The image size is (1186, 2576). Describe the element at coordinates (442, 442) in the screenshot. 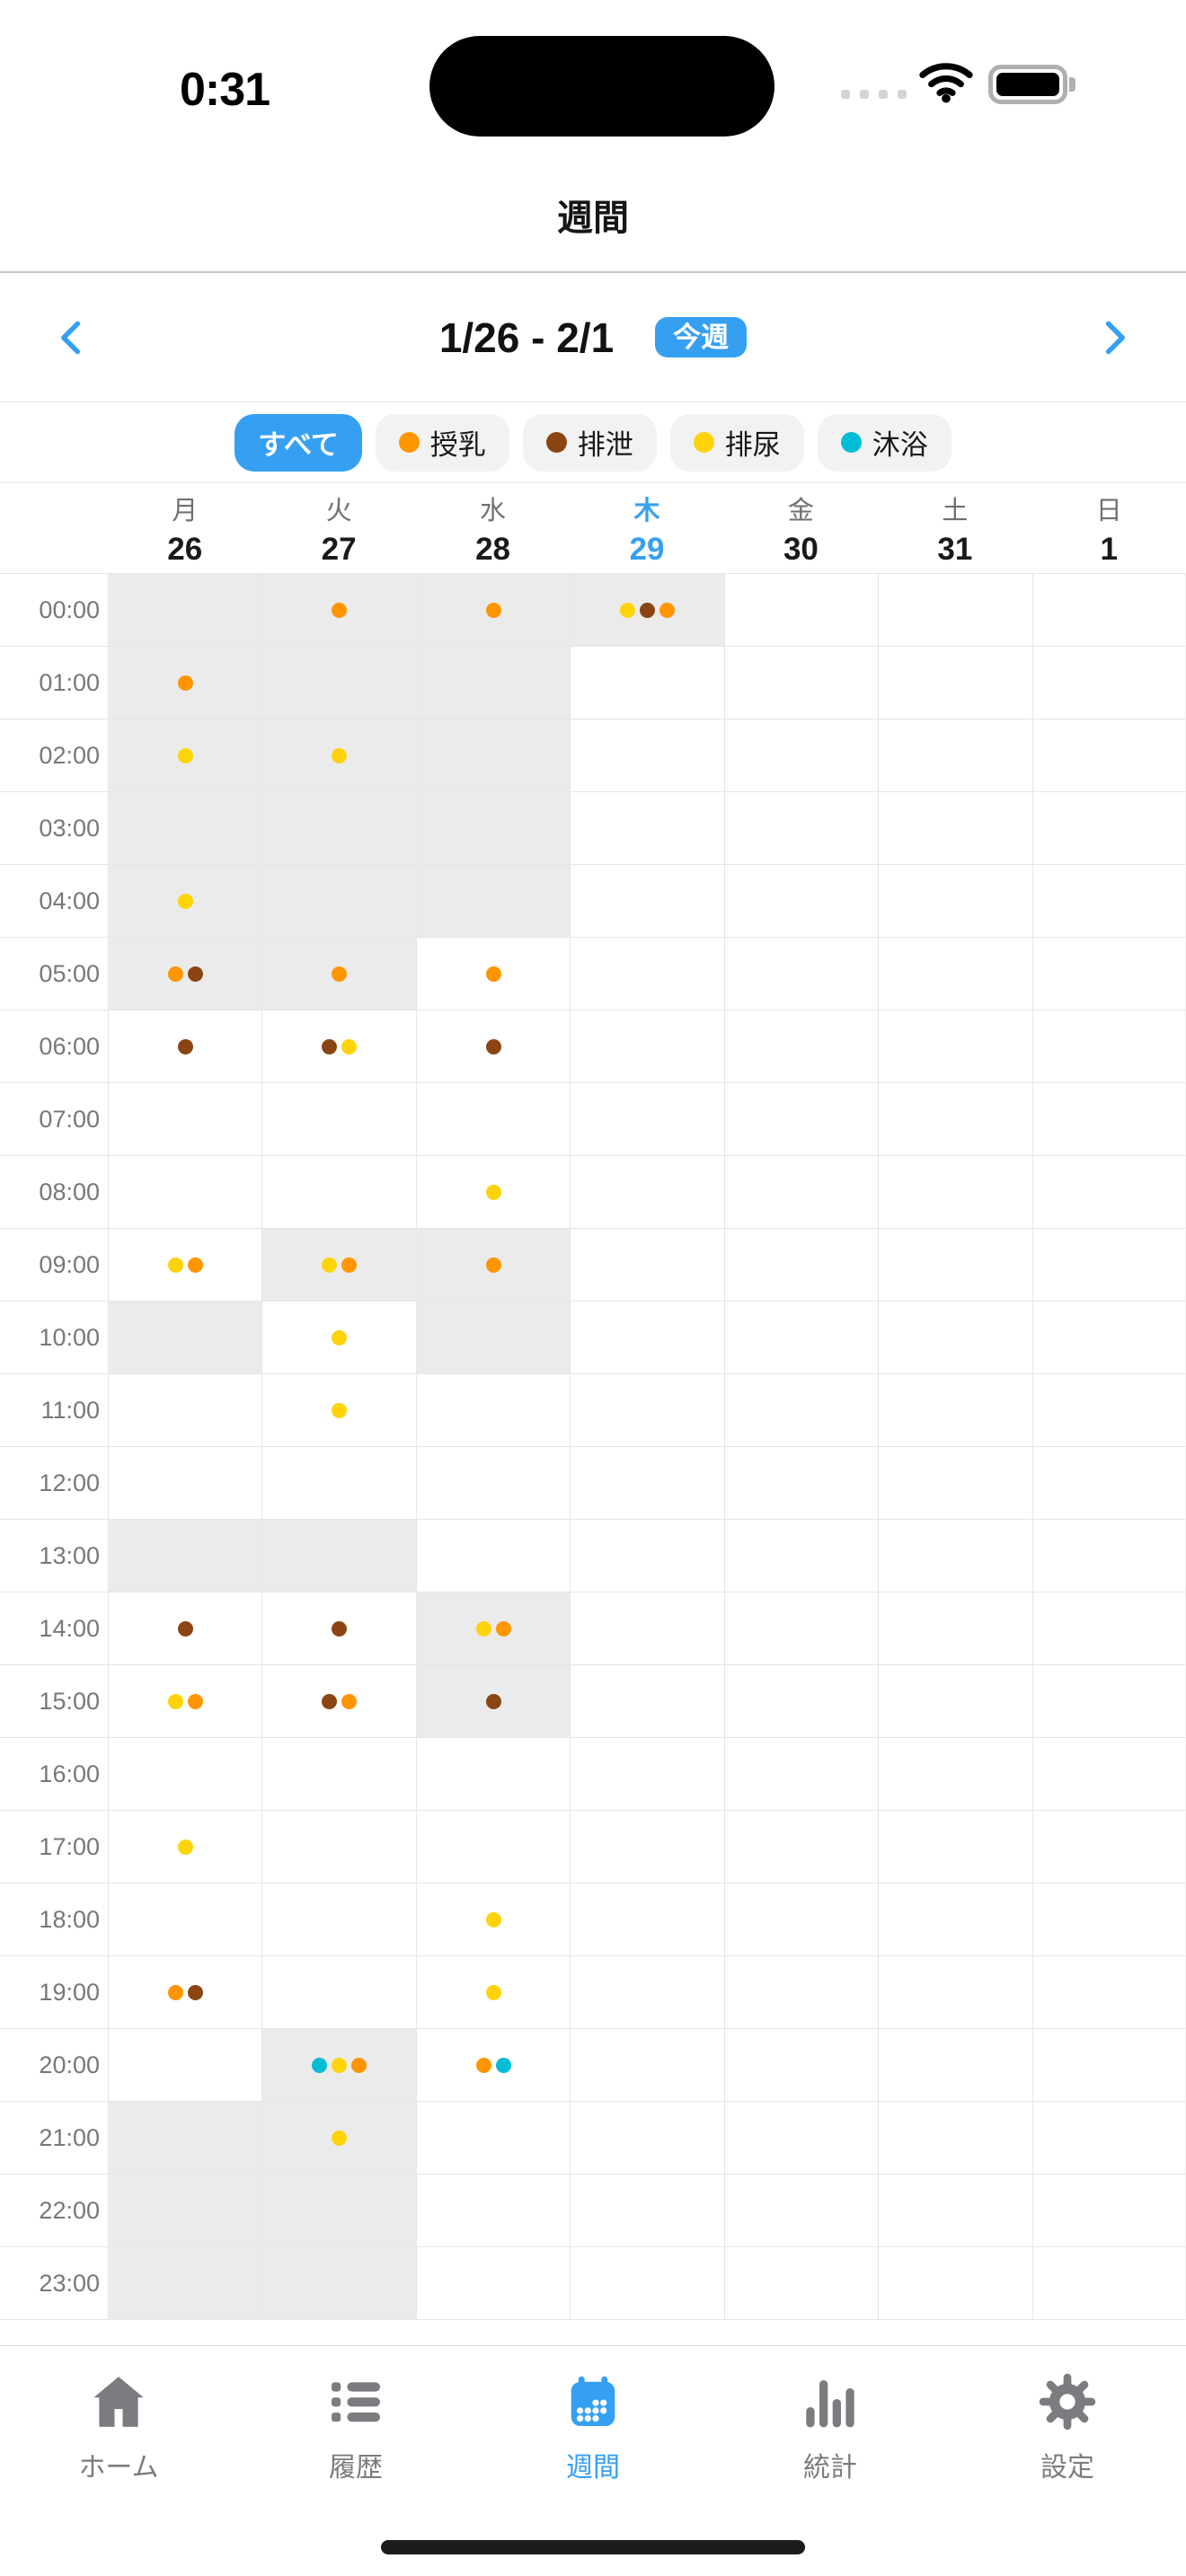

I see `filter-chip-feeding: 授乳` at that location.